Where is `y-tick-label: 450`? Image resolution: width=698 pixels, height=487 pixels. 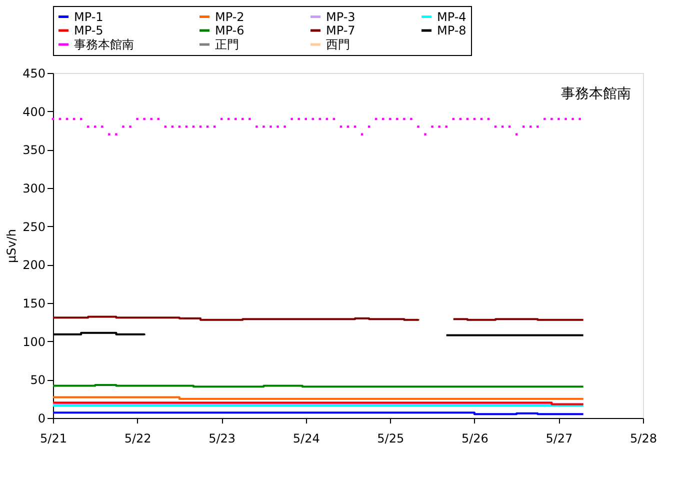 y-tick-label: 450 is located at coordinates (34, 73).